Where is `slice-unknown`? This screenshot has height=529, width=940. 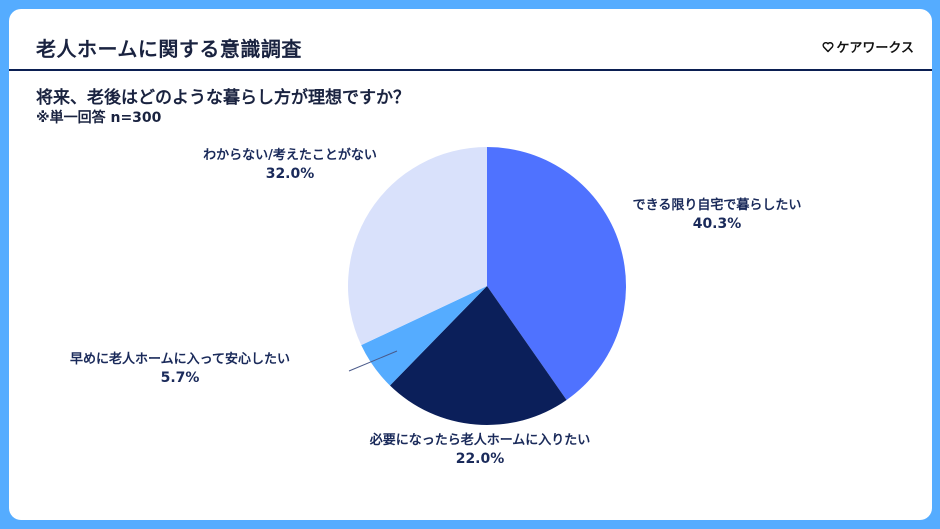 slice-unknown is located at coordinates (417, 246).